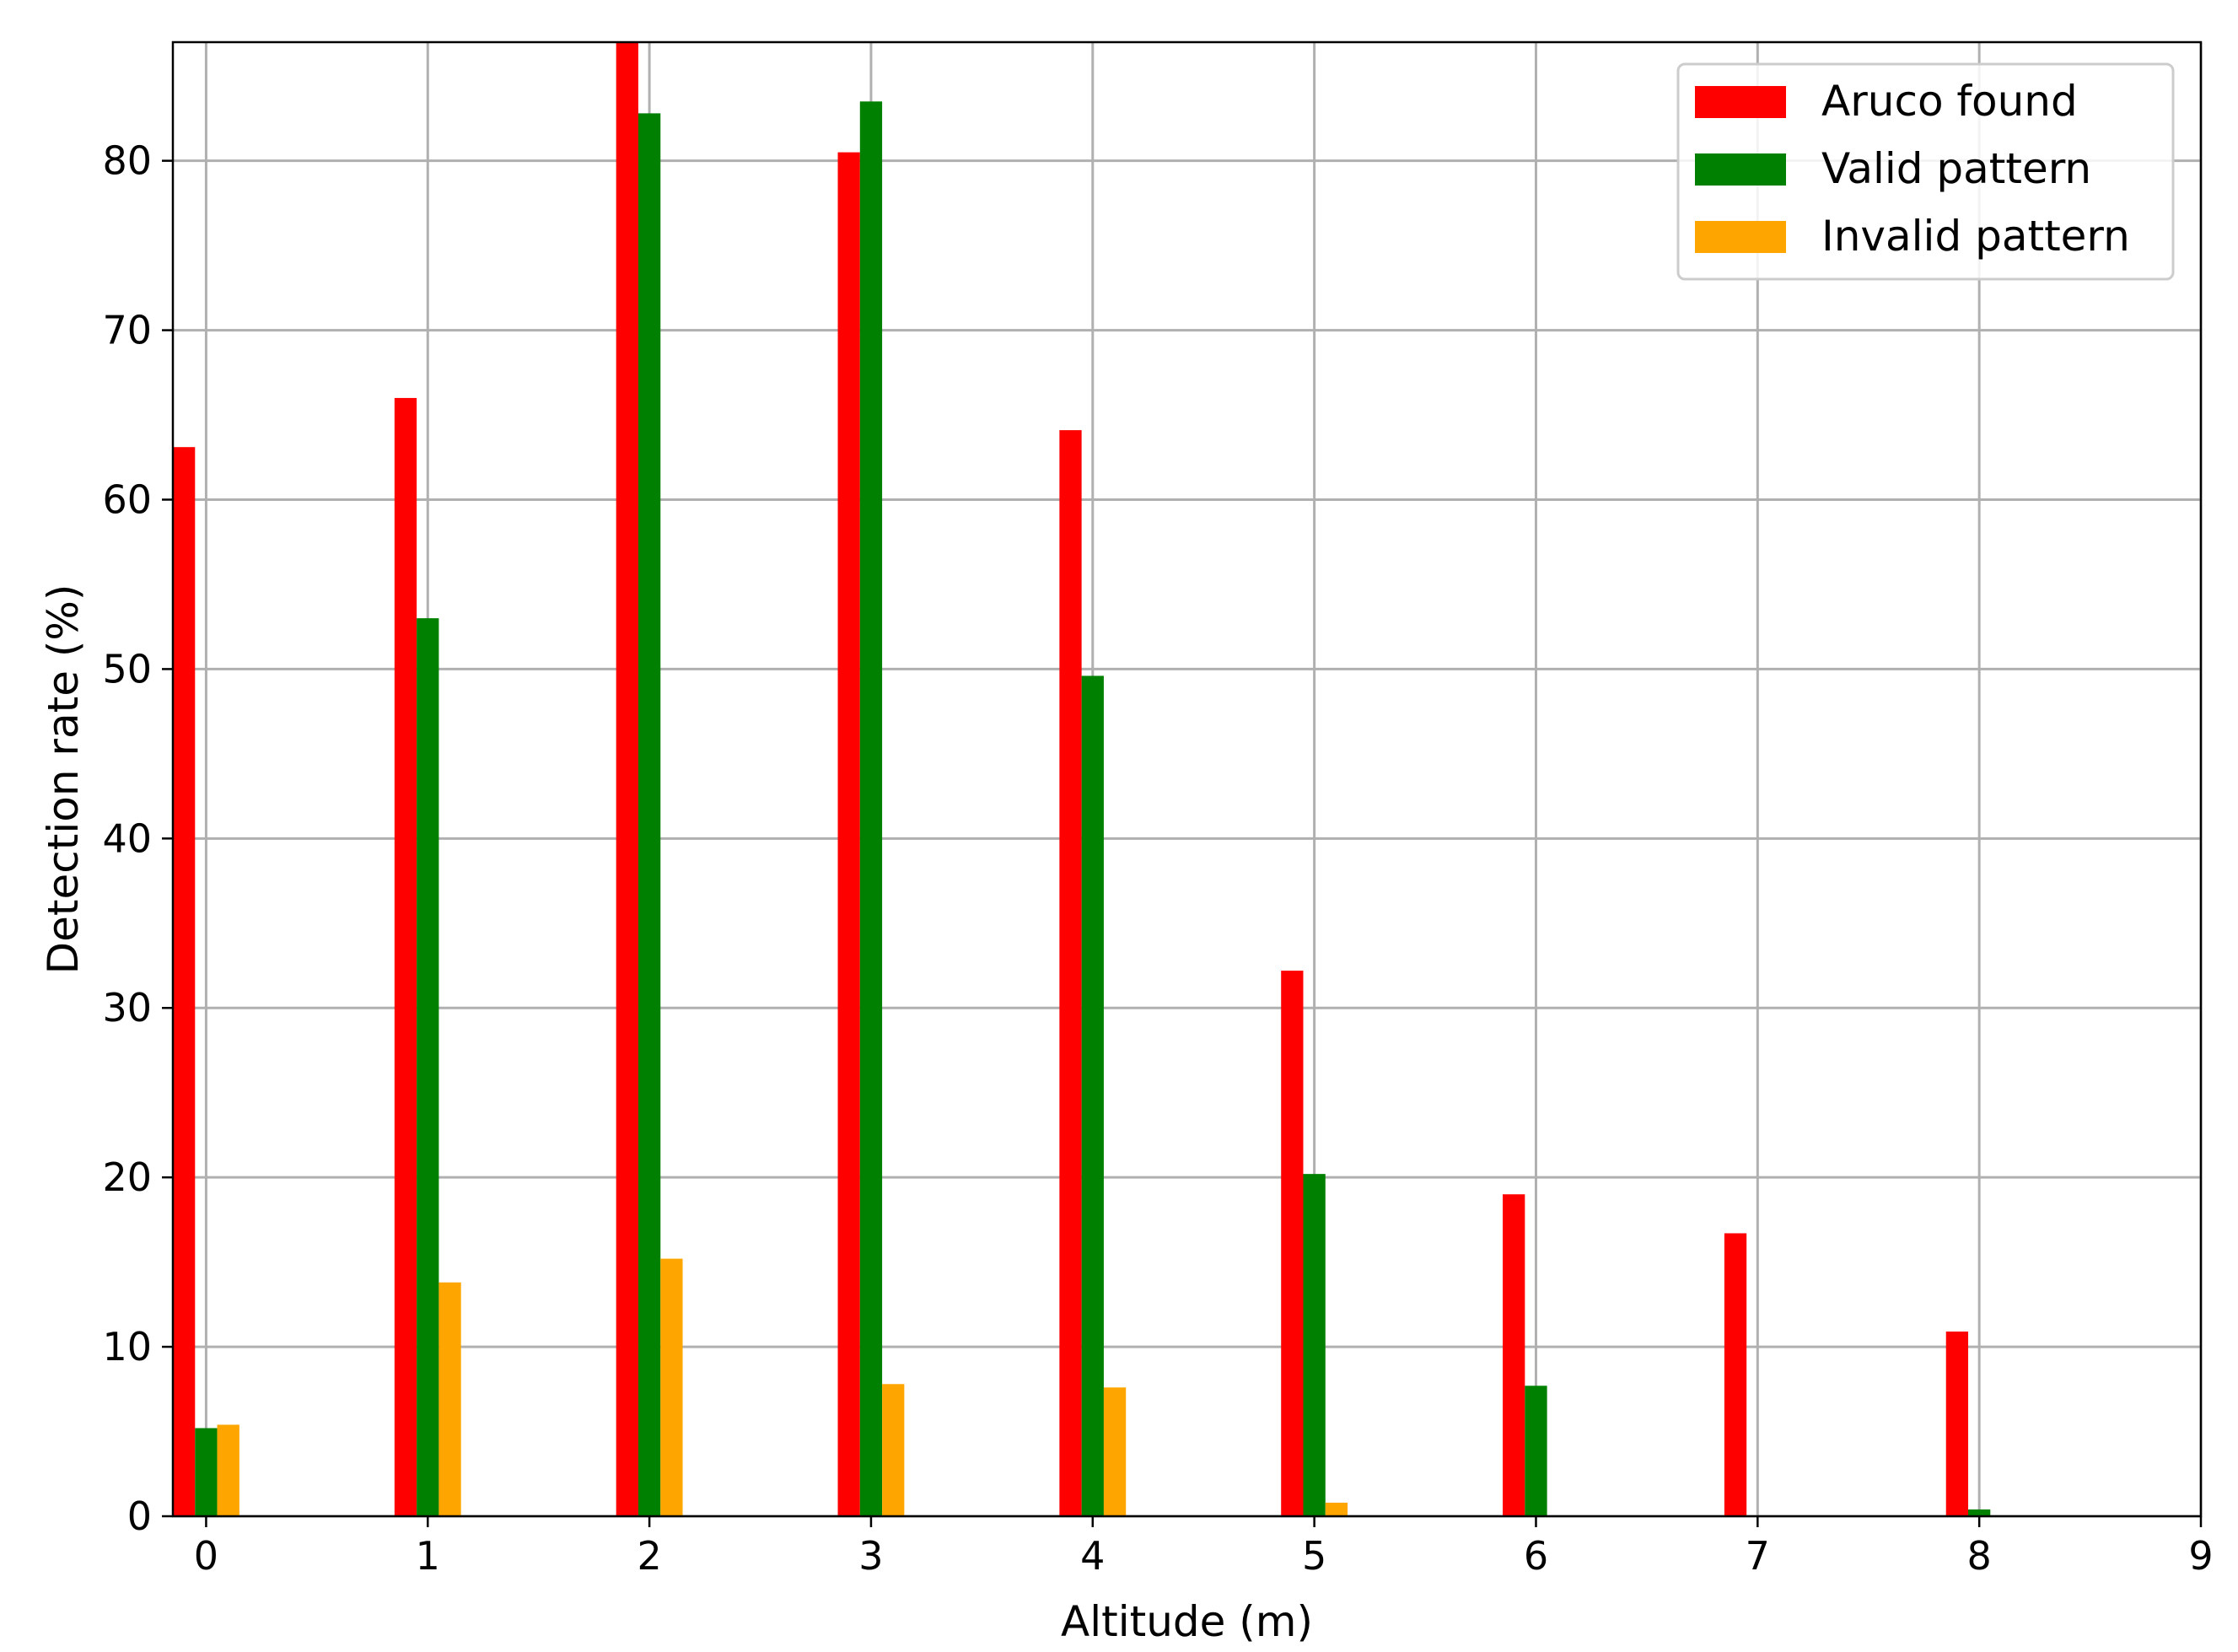  Describe the element at coordinates (127, 1008) in the screenshot. I see `y-tick-label: 30` at that location.